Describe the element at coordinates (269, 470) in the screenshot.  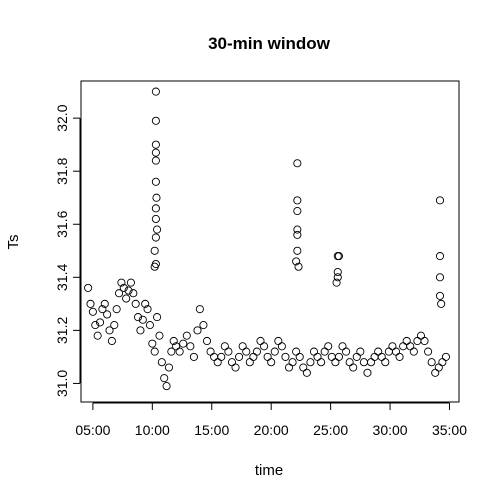
I see `x-axis-title: time` at that location.